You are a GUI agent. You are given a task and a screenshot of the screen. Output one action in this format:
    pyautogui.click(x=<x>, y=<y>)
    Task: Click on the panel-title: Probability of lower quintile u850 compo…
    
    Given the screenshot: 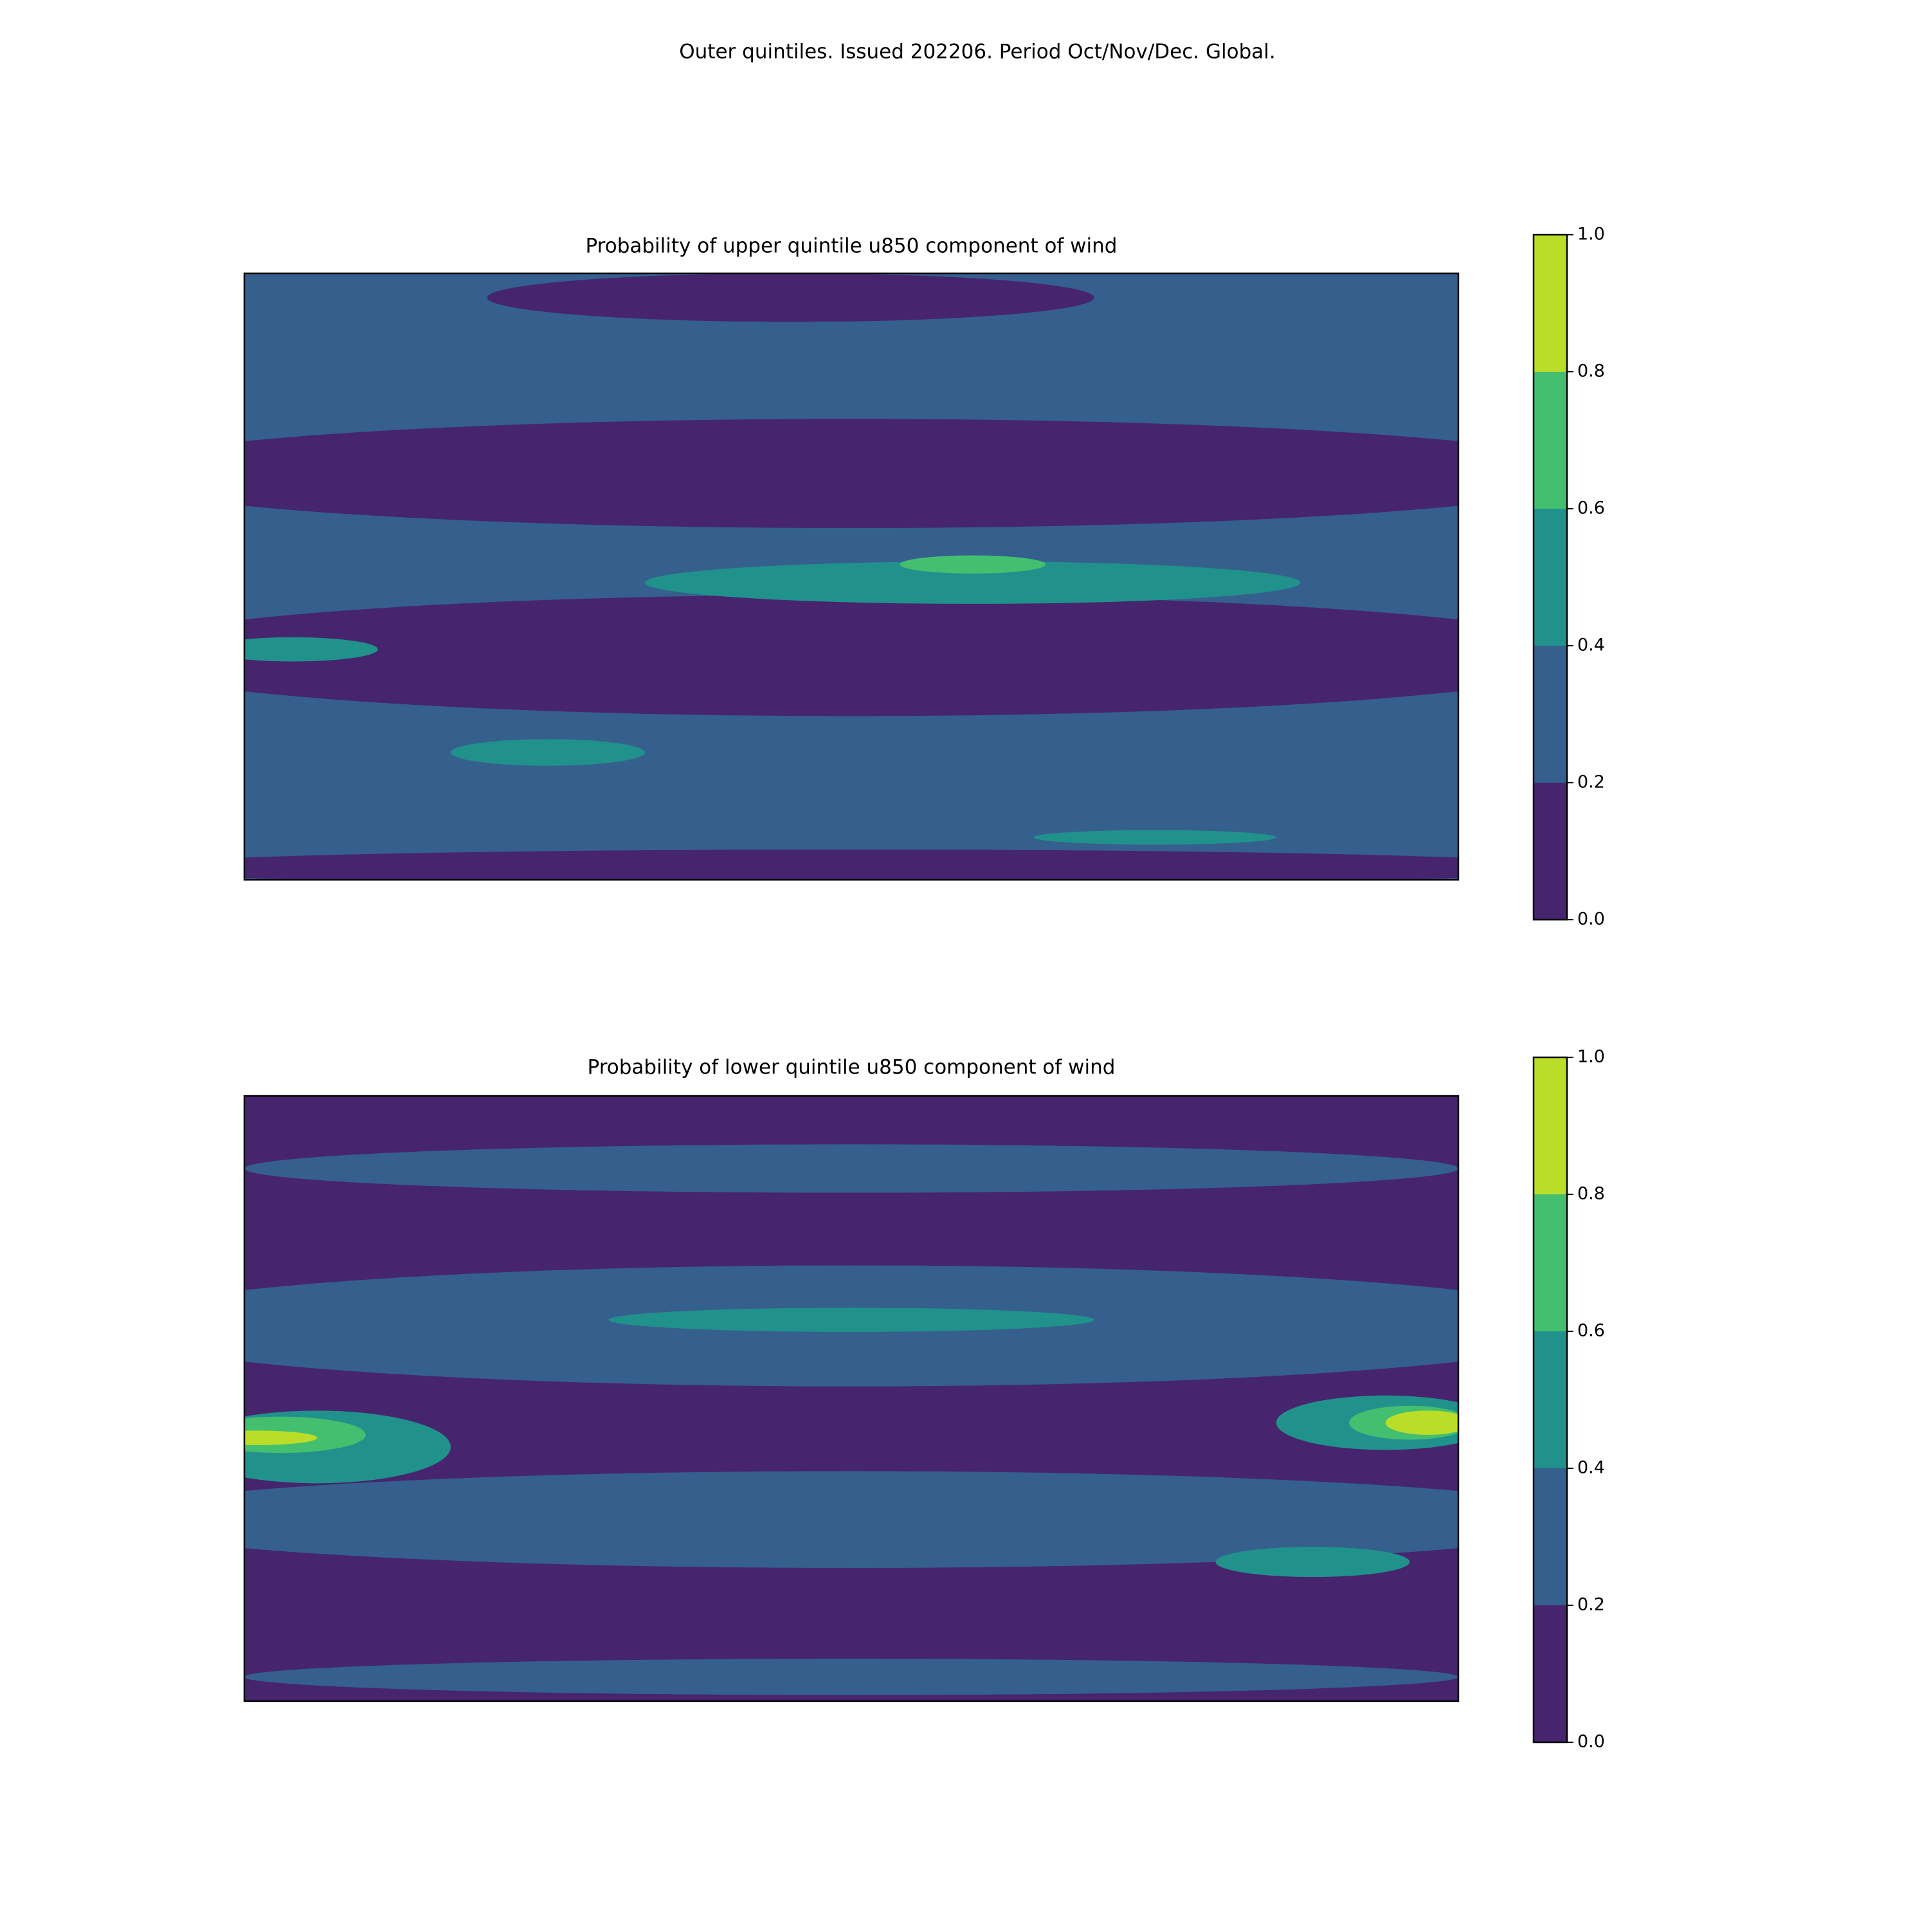 What is the action you would take?
    pyautogui.click(x=852, y=1068)
    